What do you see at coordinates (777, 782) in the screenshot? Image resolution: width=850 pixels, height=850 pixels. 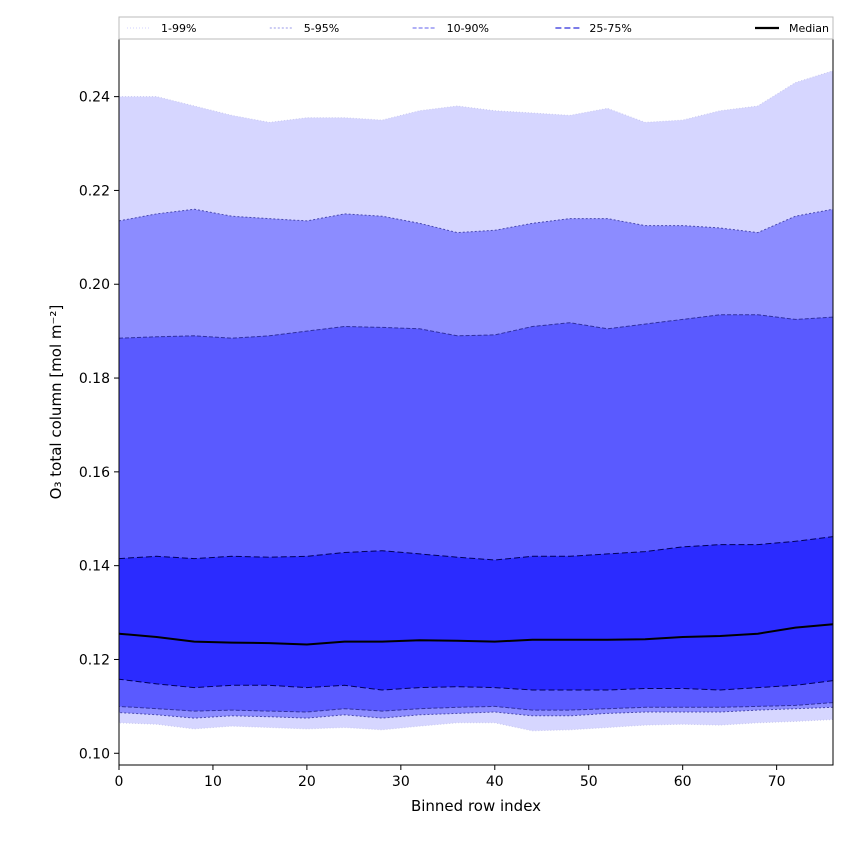 I see `x-tick-label: 70` at bounding box center [777, 782].